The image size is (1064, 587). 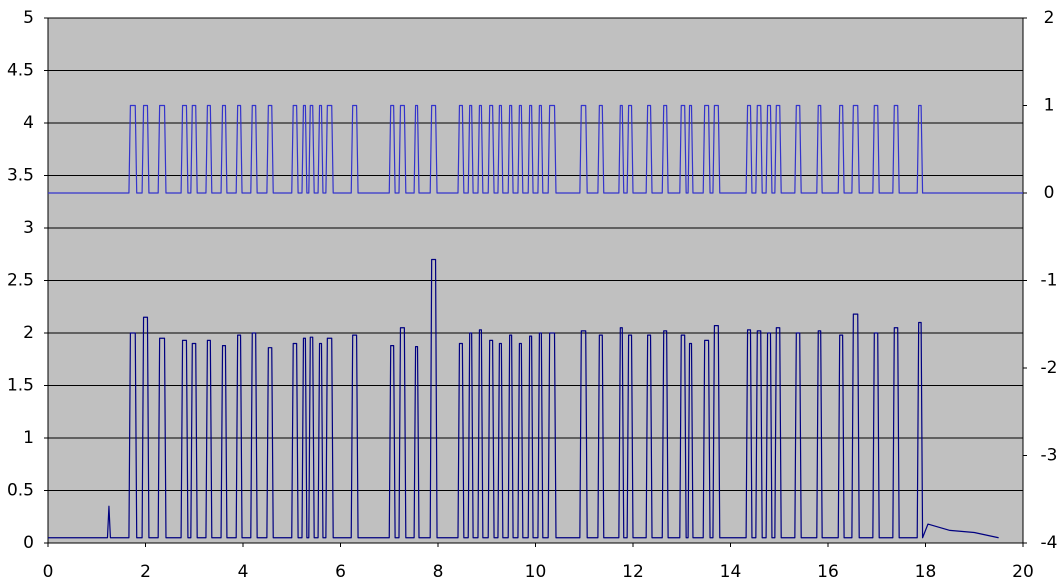 What do you see at coordinates (145, 572) in the screenshot?
I see `x-tick-label: 2` at bounding box center [145, 572].